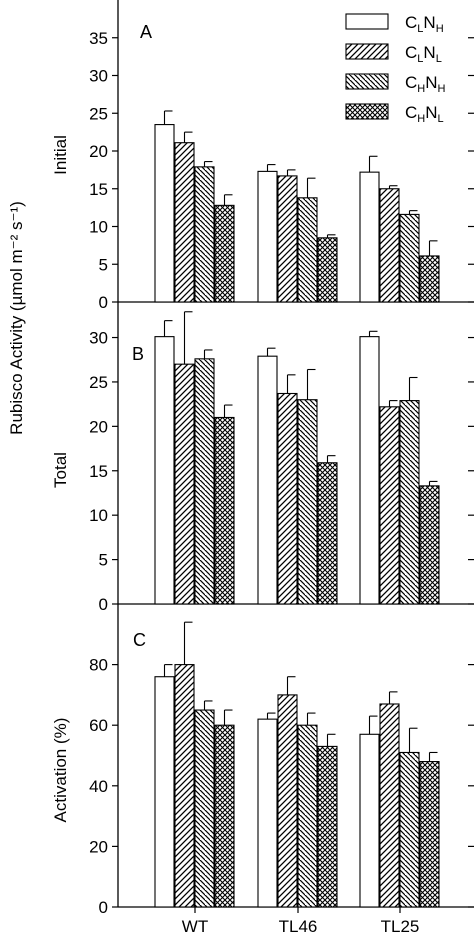 The width and height of the screenshot is (474, 938). Describe the element at coordinates (164, 470) in the screenshot. I see `bar-b-clnh-wt` at that location.